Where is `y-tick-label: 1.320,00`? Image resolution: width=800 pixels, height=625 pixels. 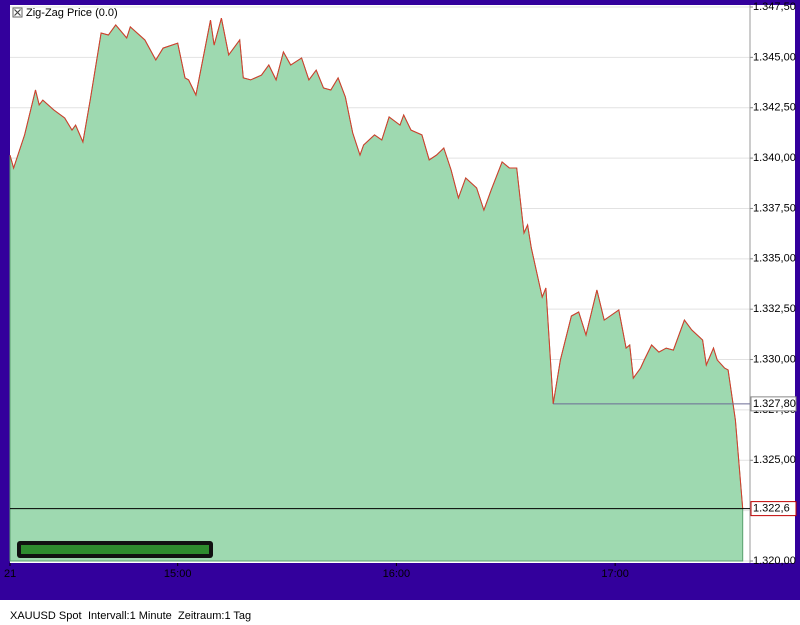
y-tick-label: 1.320,00 is located at coordinates (774, 561).